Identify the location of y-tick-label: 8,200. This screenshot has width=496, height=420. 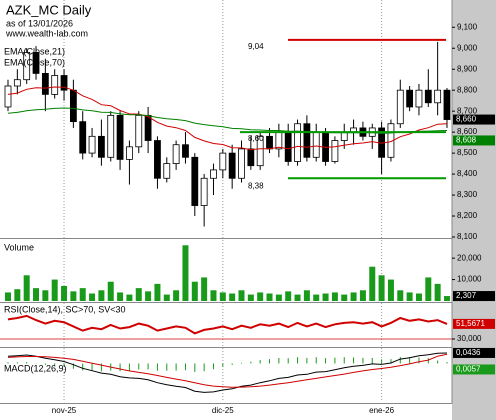
(467, 215).